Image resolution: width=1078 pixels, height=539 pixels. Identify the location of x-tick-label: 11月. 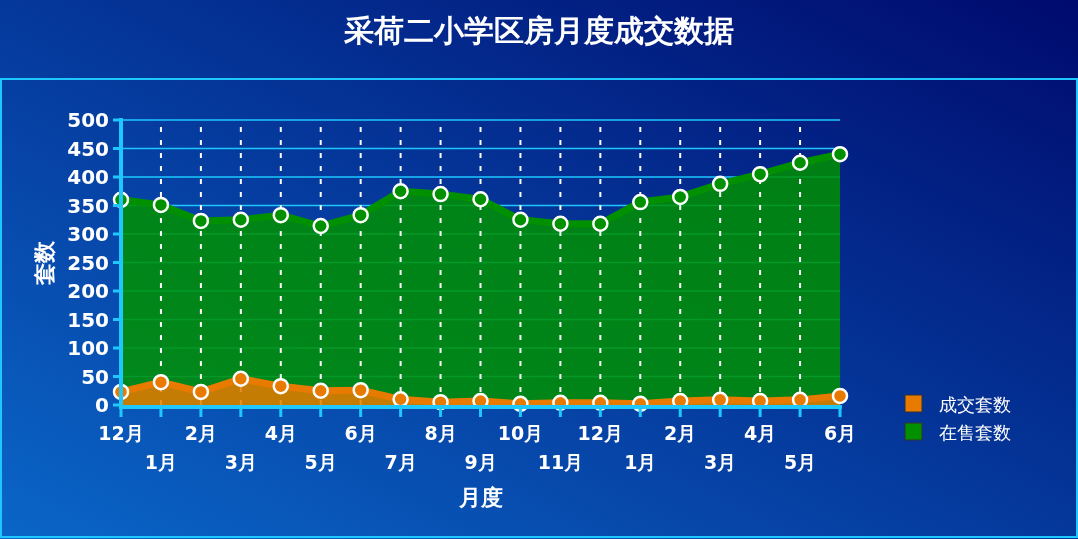
(560, 462).